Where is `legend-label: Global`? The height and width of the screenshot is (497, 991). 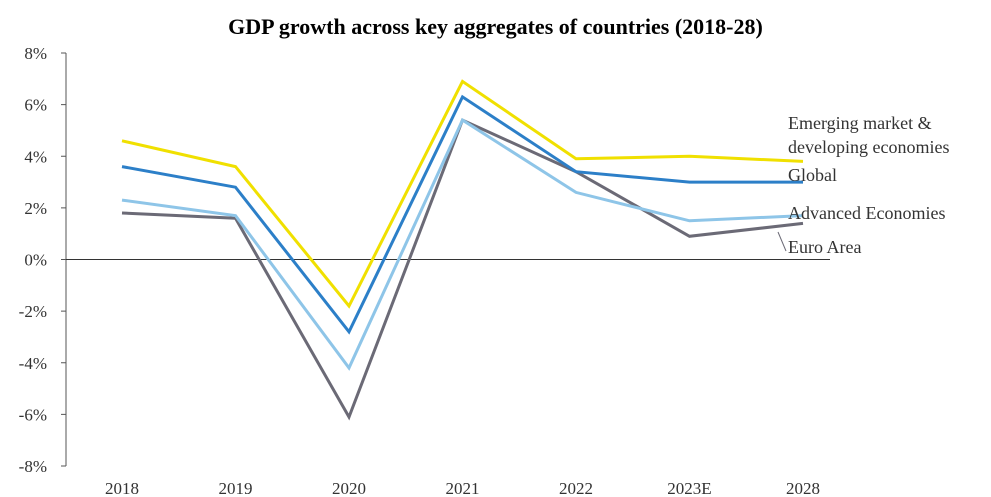
legend-label: Global is located at coordinates (812, 175).